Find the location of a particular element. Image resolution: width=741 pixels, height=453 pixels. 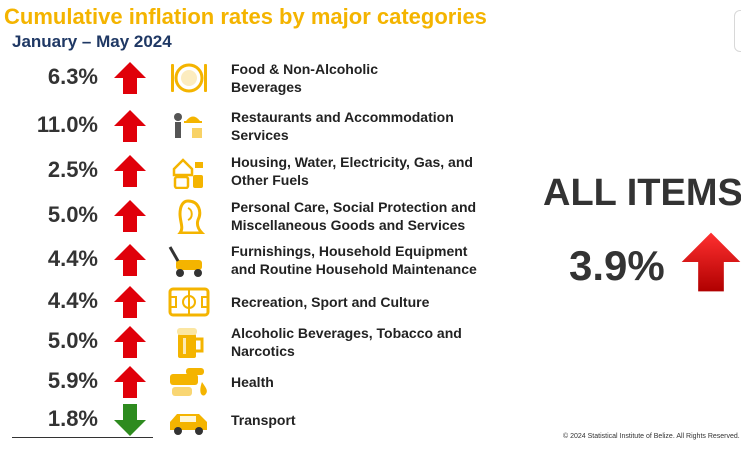

plate-cutlery-icon is located at coordinates (189, 78).